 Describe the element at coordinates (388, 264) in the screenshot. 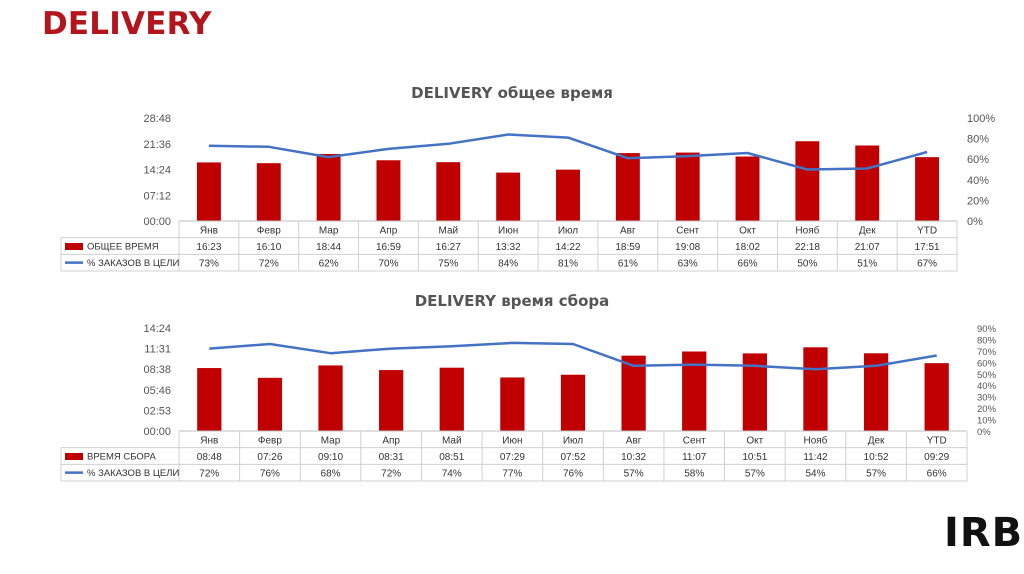

I see `line-value-label: 70%` at that location.